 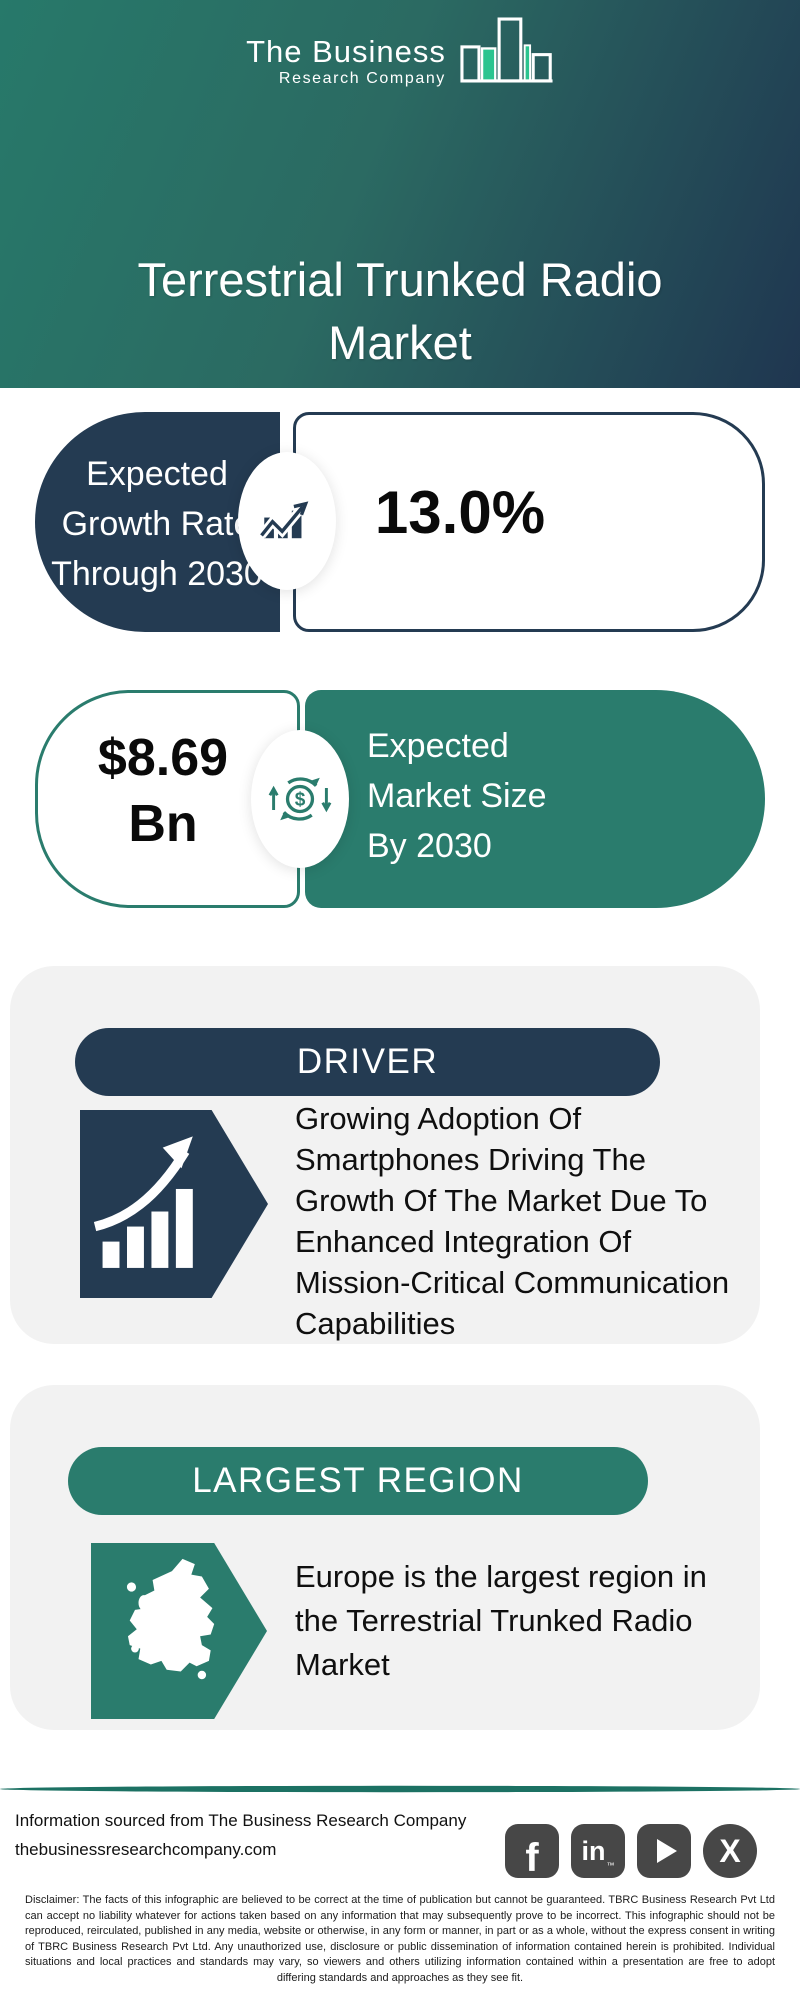 I want to click on driver-heading-pill: DRIVER, so click(x=367, y=1062).